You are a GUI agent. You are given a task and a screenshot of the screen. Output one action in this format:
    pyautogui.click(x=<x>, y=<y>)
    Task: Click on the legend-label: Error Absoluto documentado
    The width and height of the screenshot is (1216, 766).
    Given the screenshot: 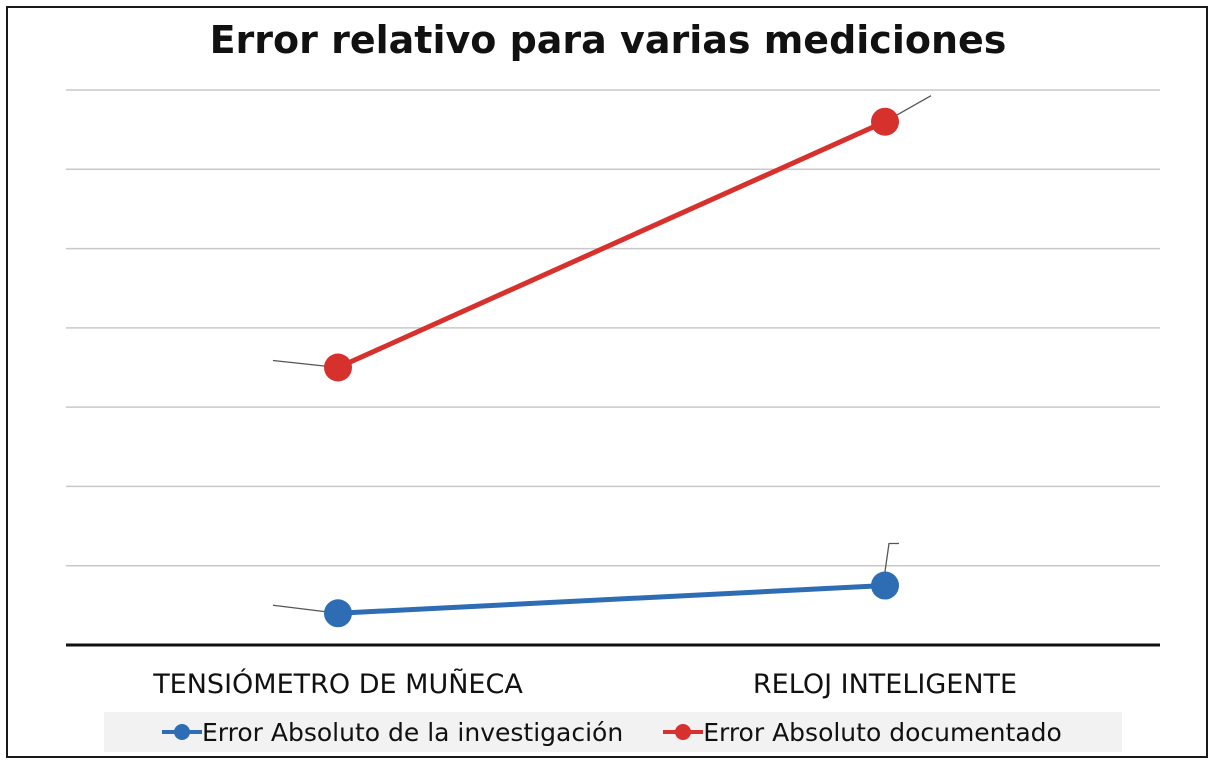 What is the action you would take?
    pyautogui.click(x=882, y=732)
    